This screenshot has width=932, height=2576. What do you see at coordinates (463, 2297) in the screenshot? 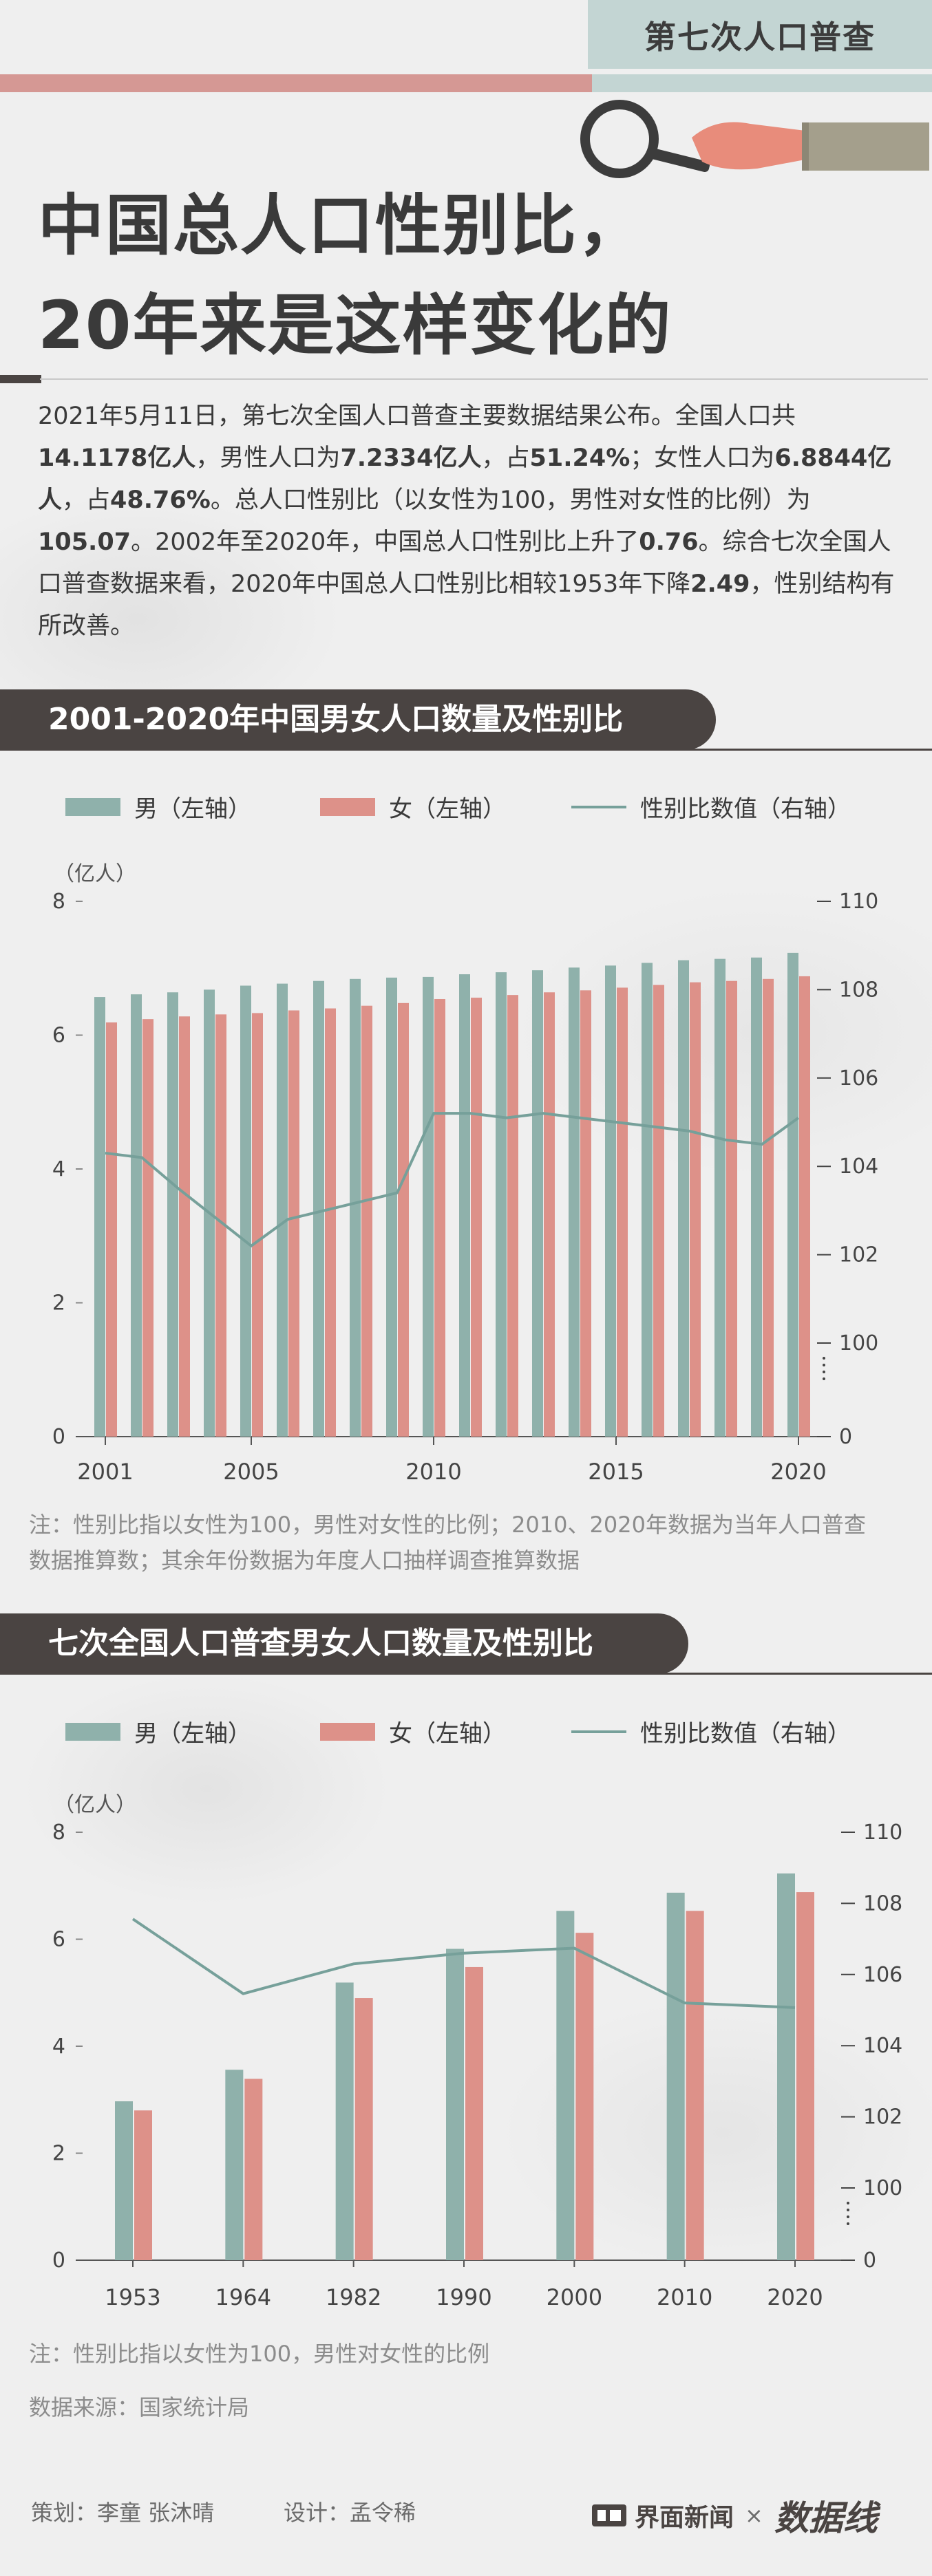
I see `x-axis-tick: 1990` at bounding box center [463, 2297].